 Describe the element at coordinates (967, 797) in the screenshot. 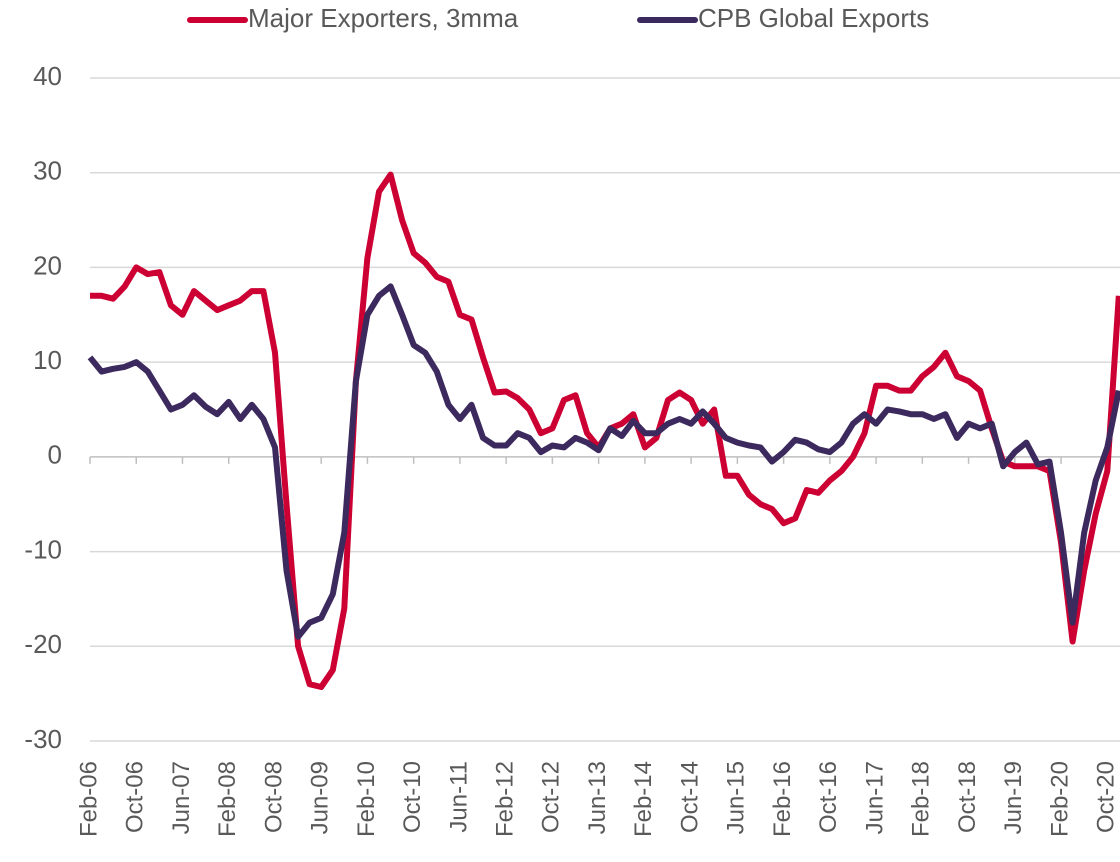

I see `x-tick-label: Oct-18` at that location.